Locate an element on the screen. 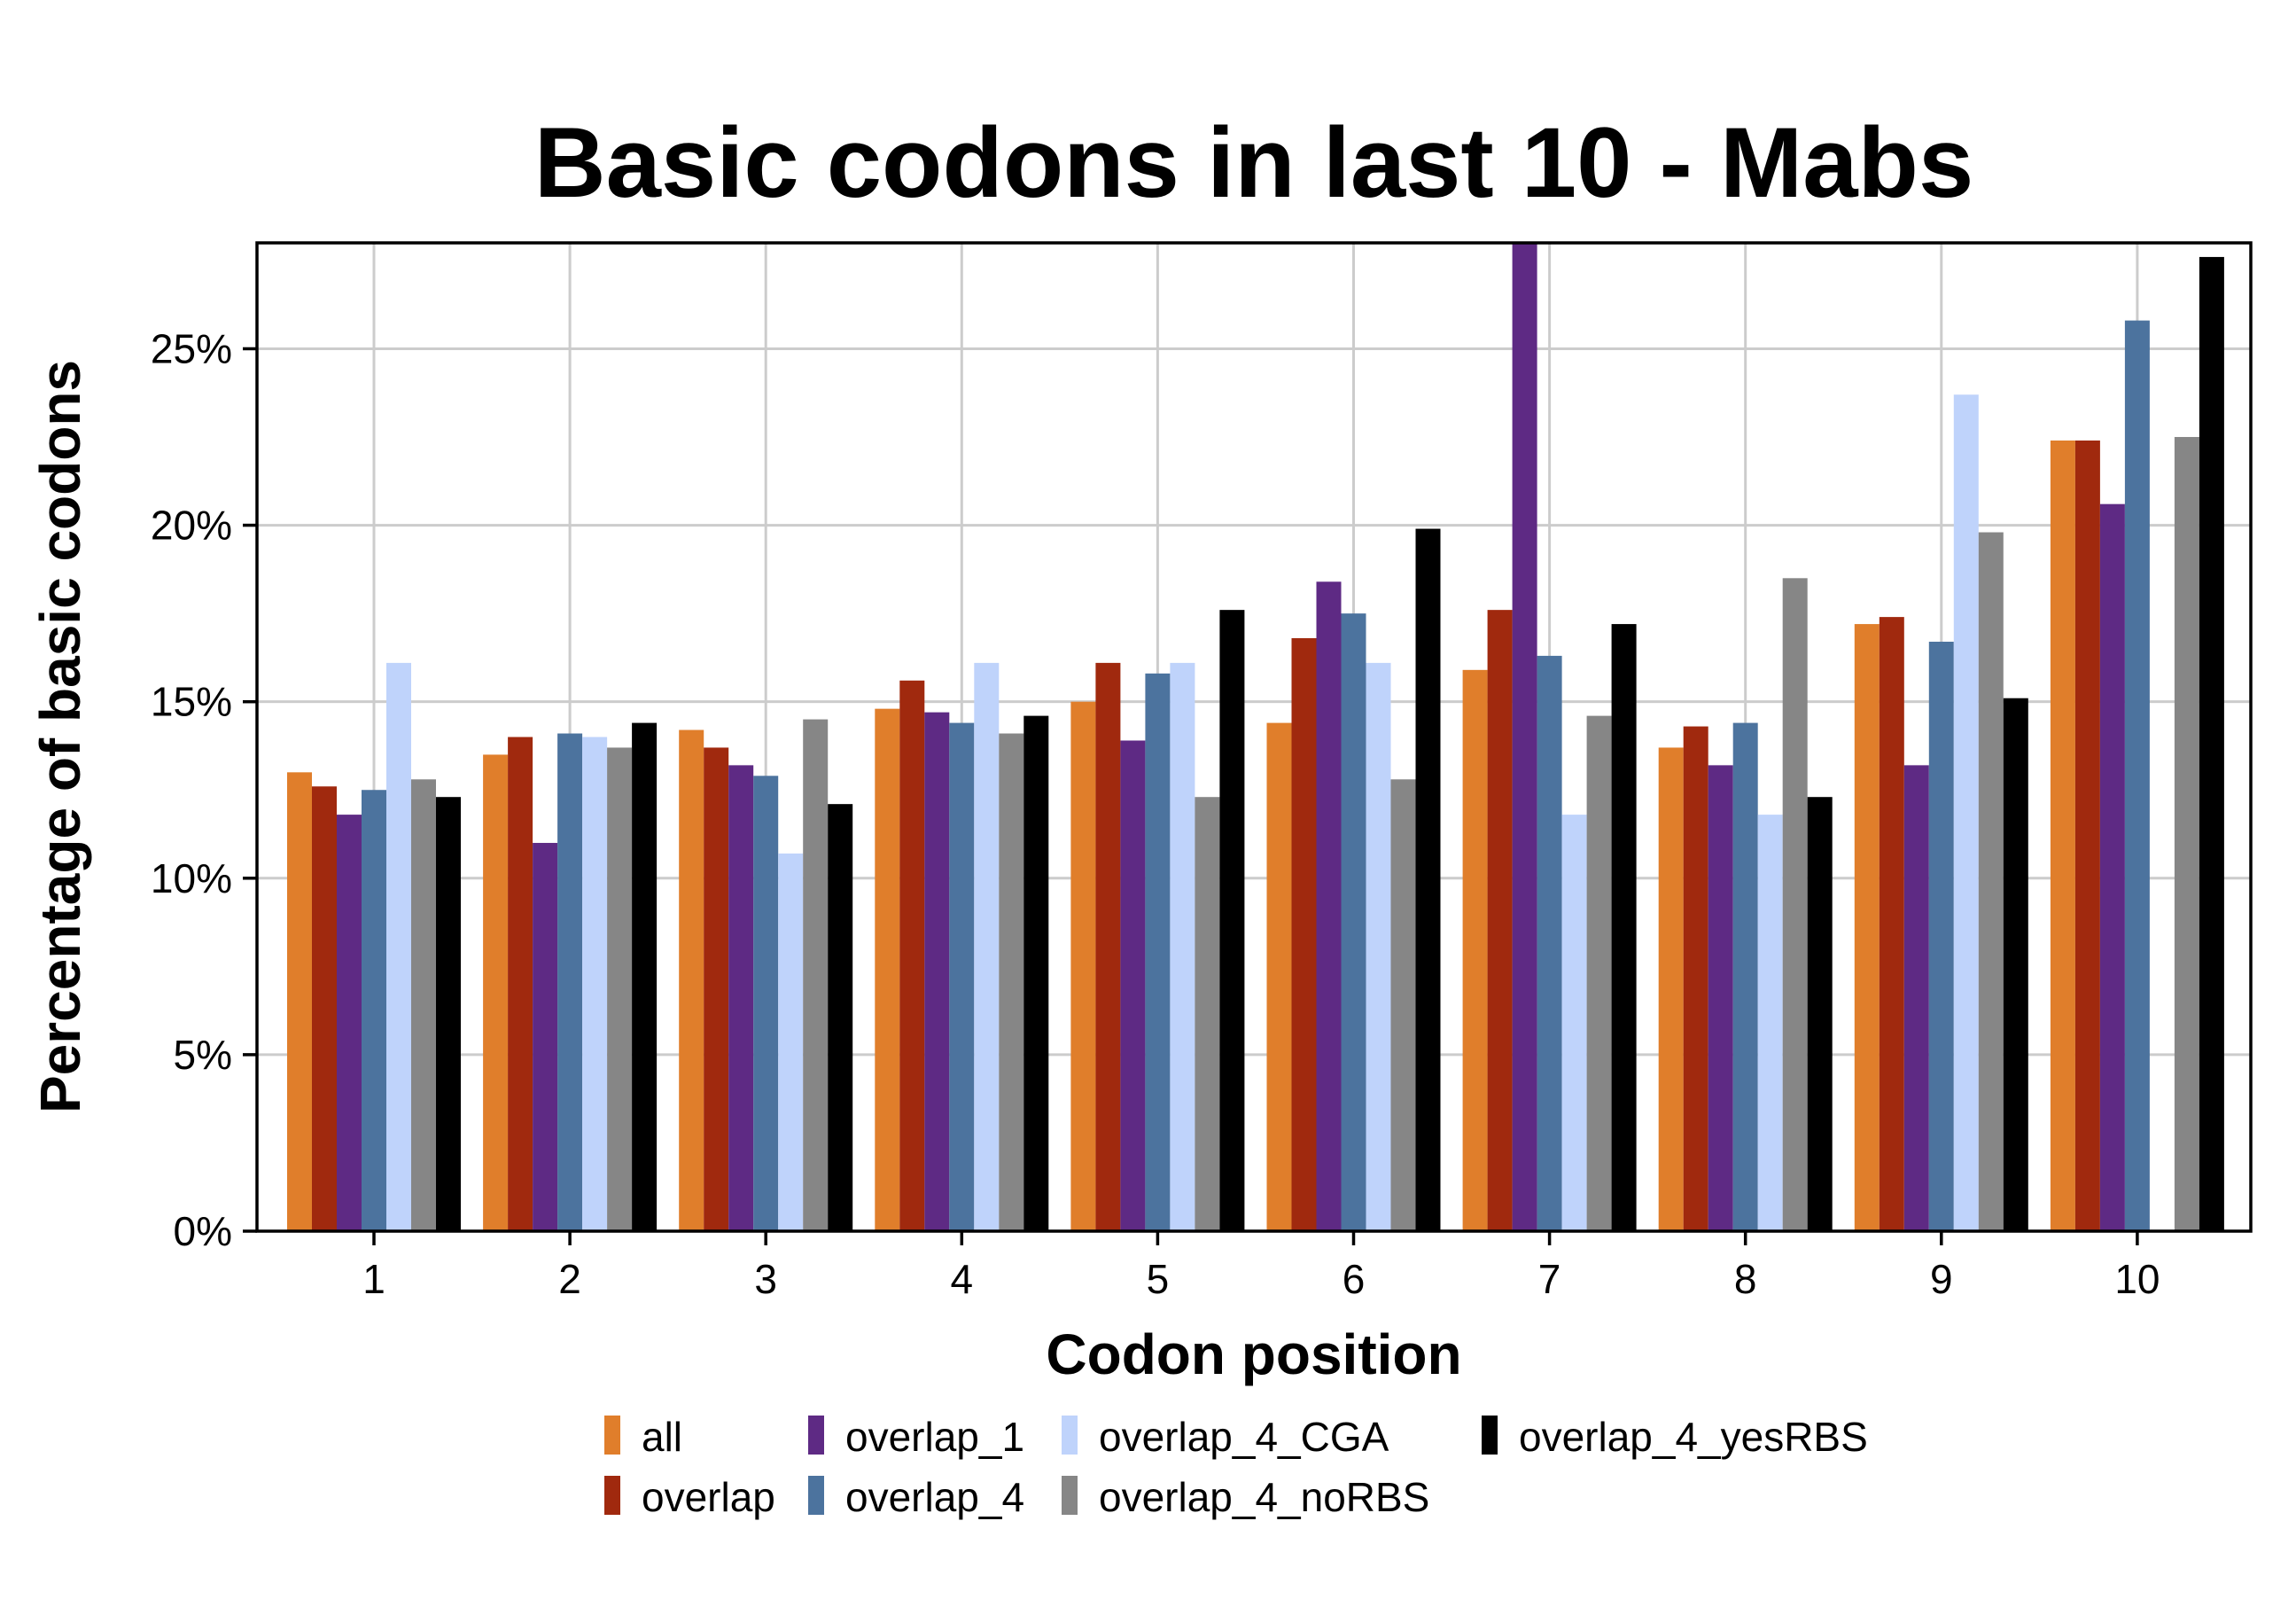 Image resolution: width=2296 pixels, height=1599 pixels. x-tick-label: 4 is located at coordinates (962, 1279).